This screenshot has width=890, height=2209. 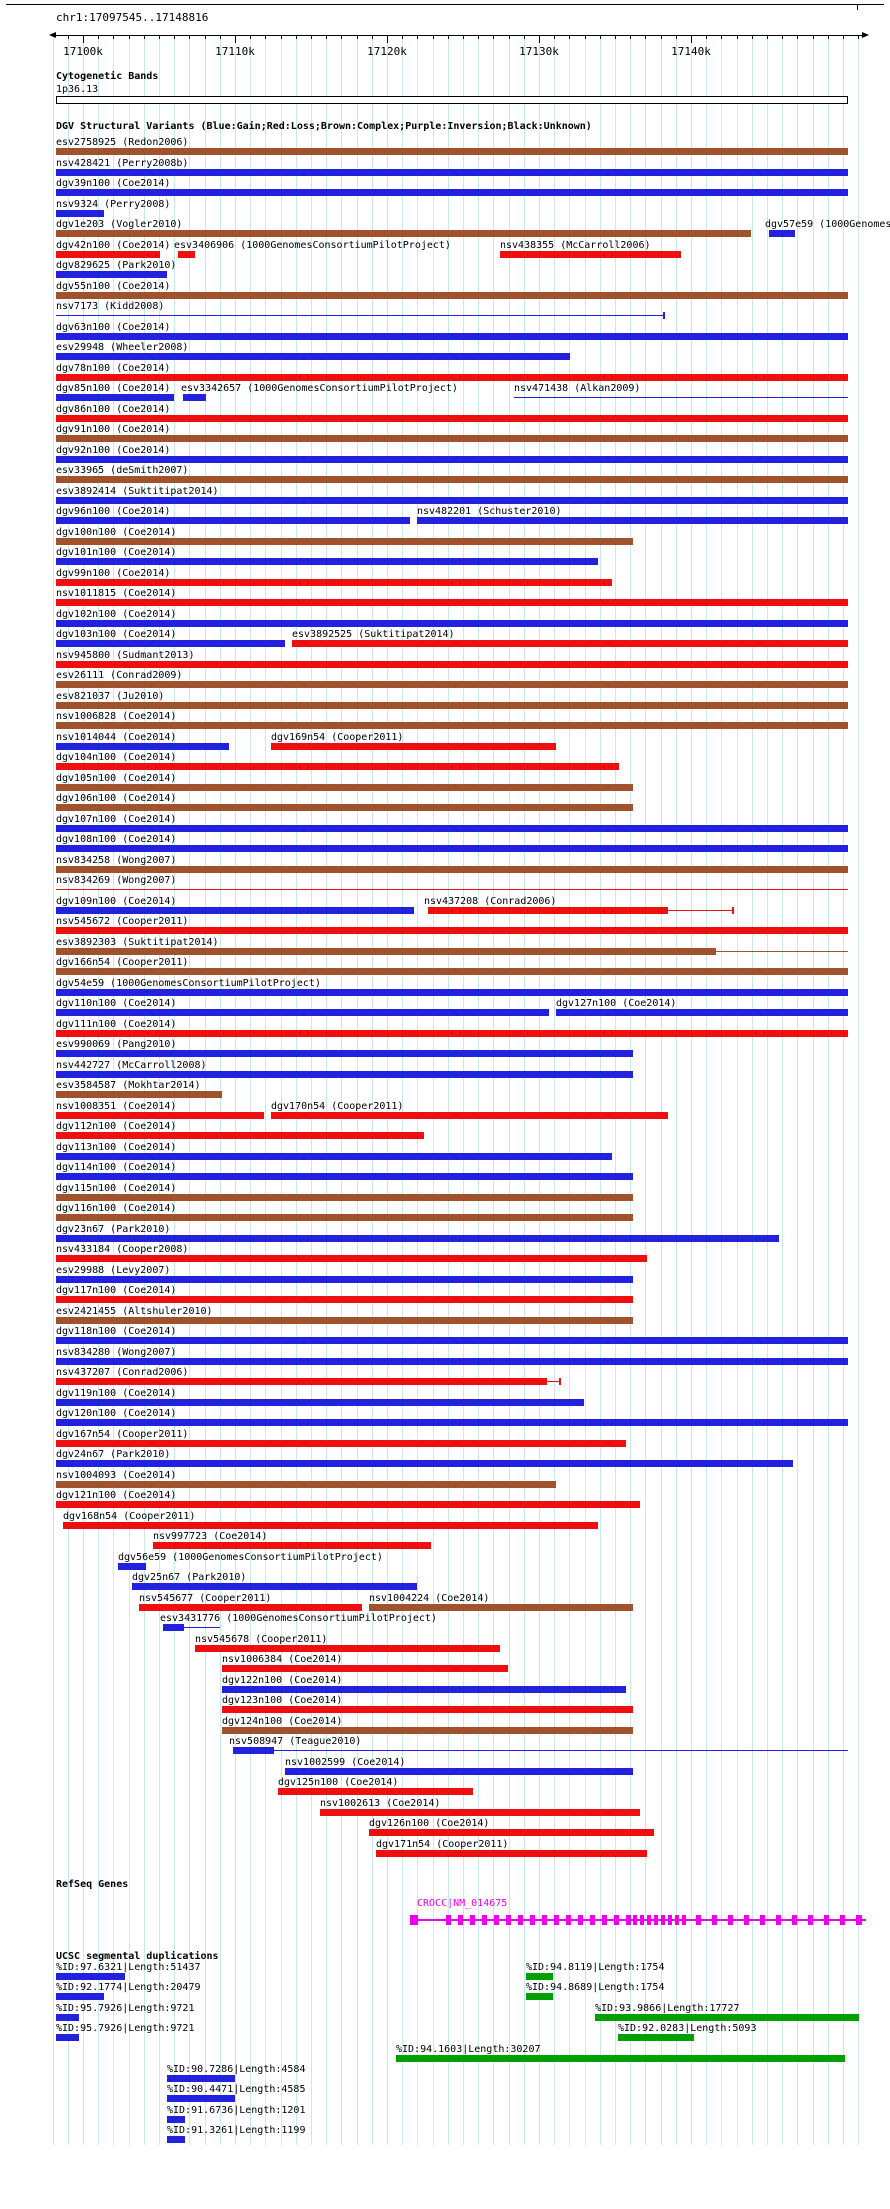 What do you see at coordinates (113, 183) in the screenshot?
I see `variant-label: dgv39n100 (Coe2014)` at bounding box center [113, 183].